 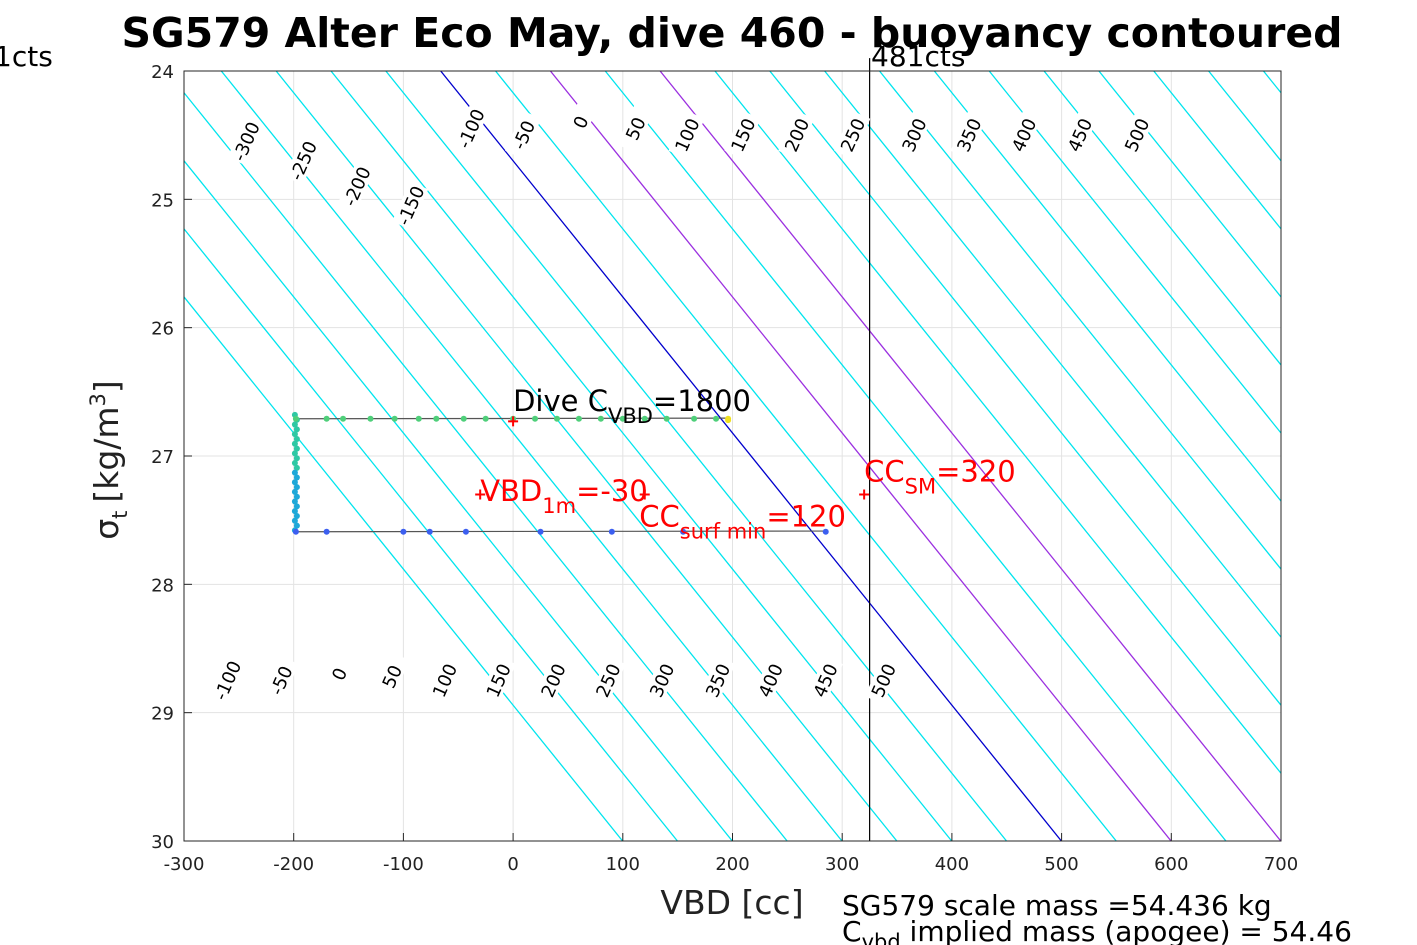 What do you see at coordinates (560, 473) in the screenshot?
I see `dive-path-layer` at bounding box center [560, 473].